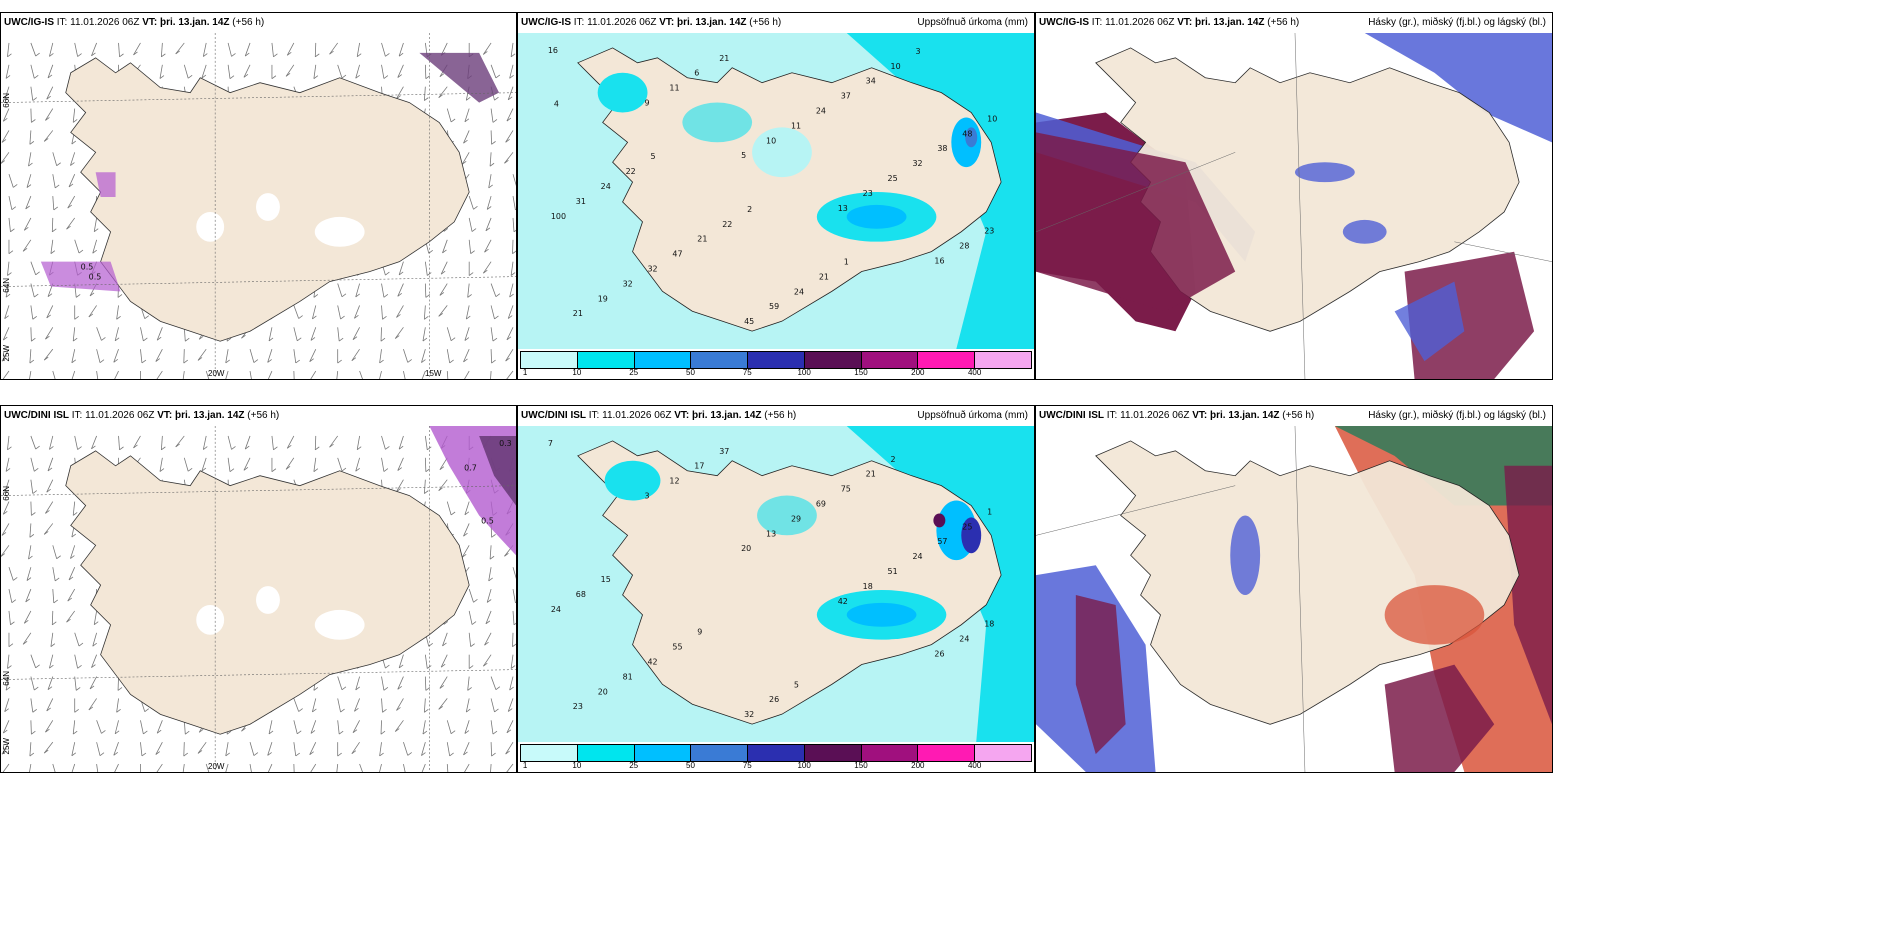 The height and width of the screenshot is (950, 1900). Describe the element at coordinates (652, 661) in the screenshot. I see `precip-value: 42` at that location.